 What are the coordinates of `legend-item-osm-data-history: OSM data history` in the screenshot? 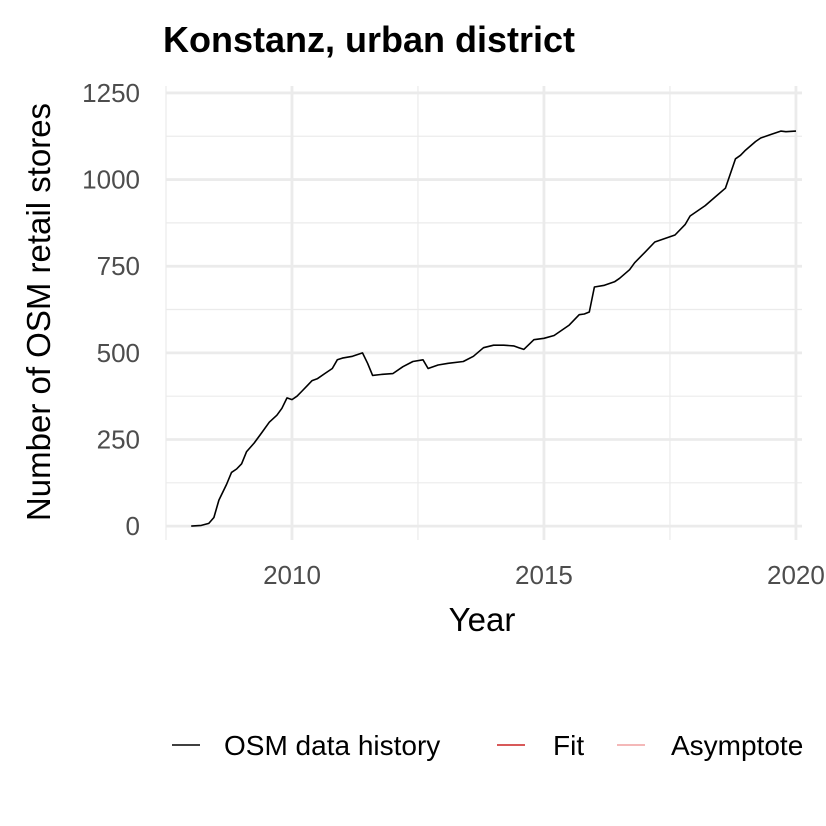 It's located at (306, 745).